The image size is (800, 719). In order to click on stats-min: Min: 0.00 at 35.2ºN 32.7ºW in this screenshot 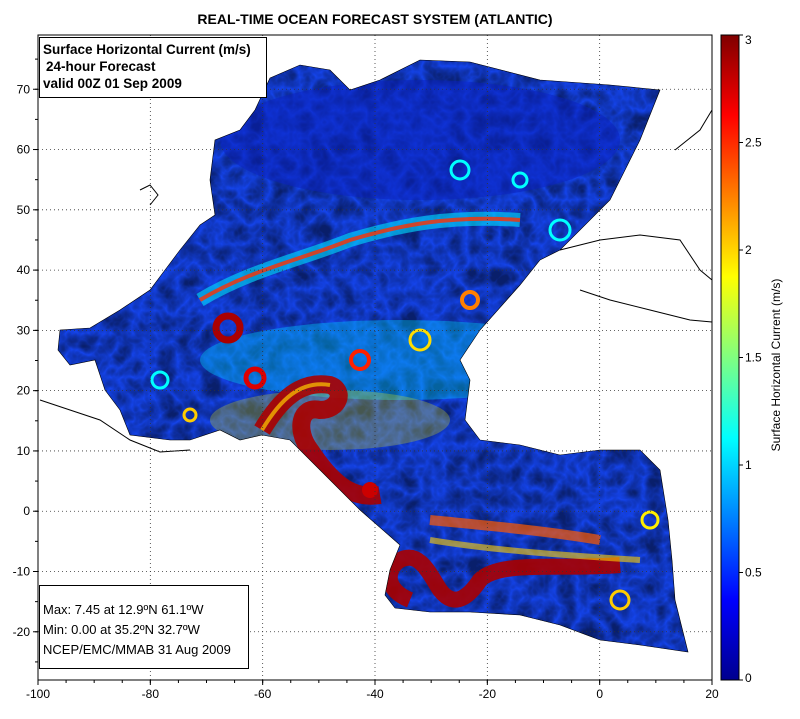, I will do `click(121, 629)`.